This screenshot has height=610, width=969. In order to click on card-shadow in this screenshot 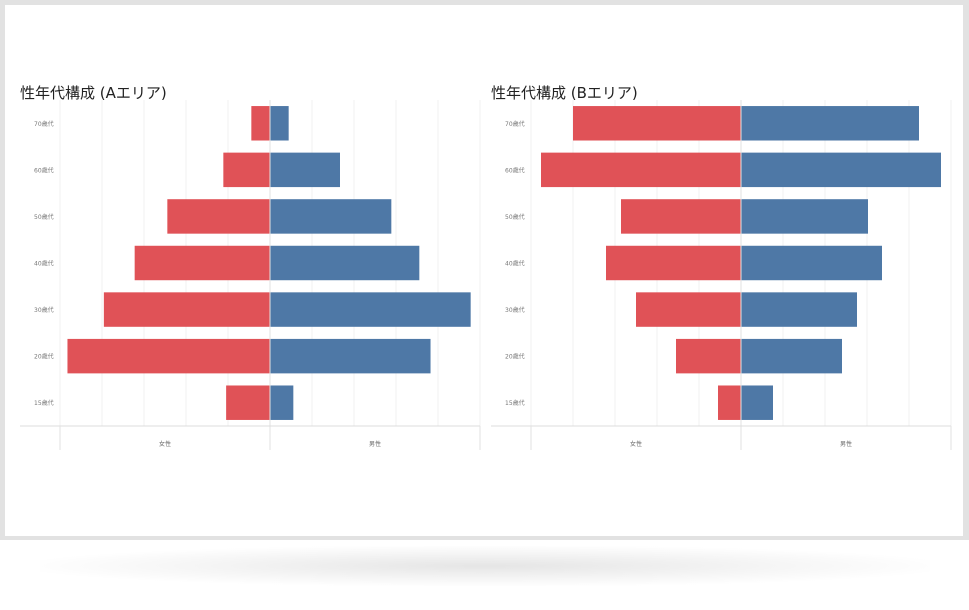, I will do `click(485, 566)`.